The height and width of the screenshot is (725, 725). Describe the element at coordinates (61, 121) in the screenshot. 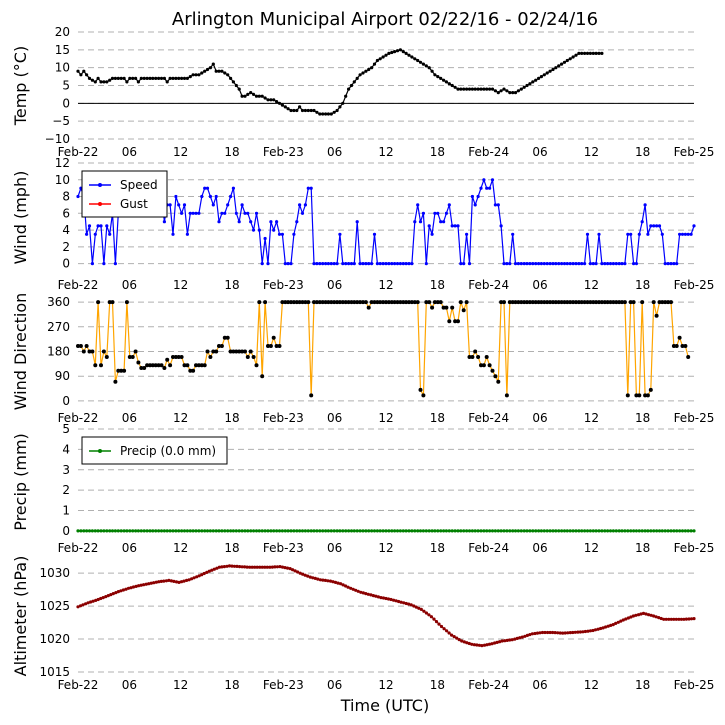

I see `y-tick-label: −5` at that location.